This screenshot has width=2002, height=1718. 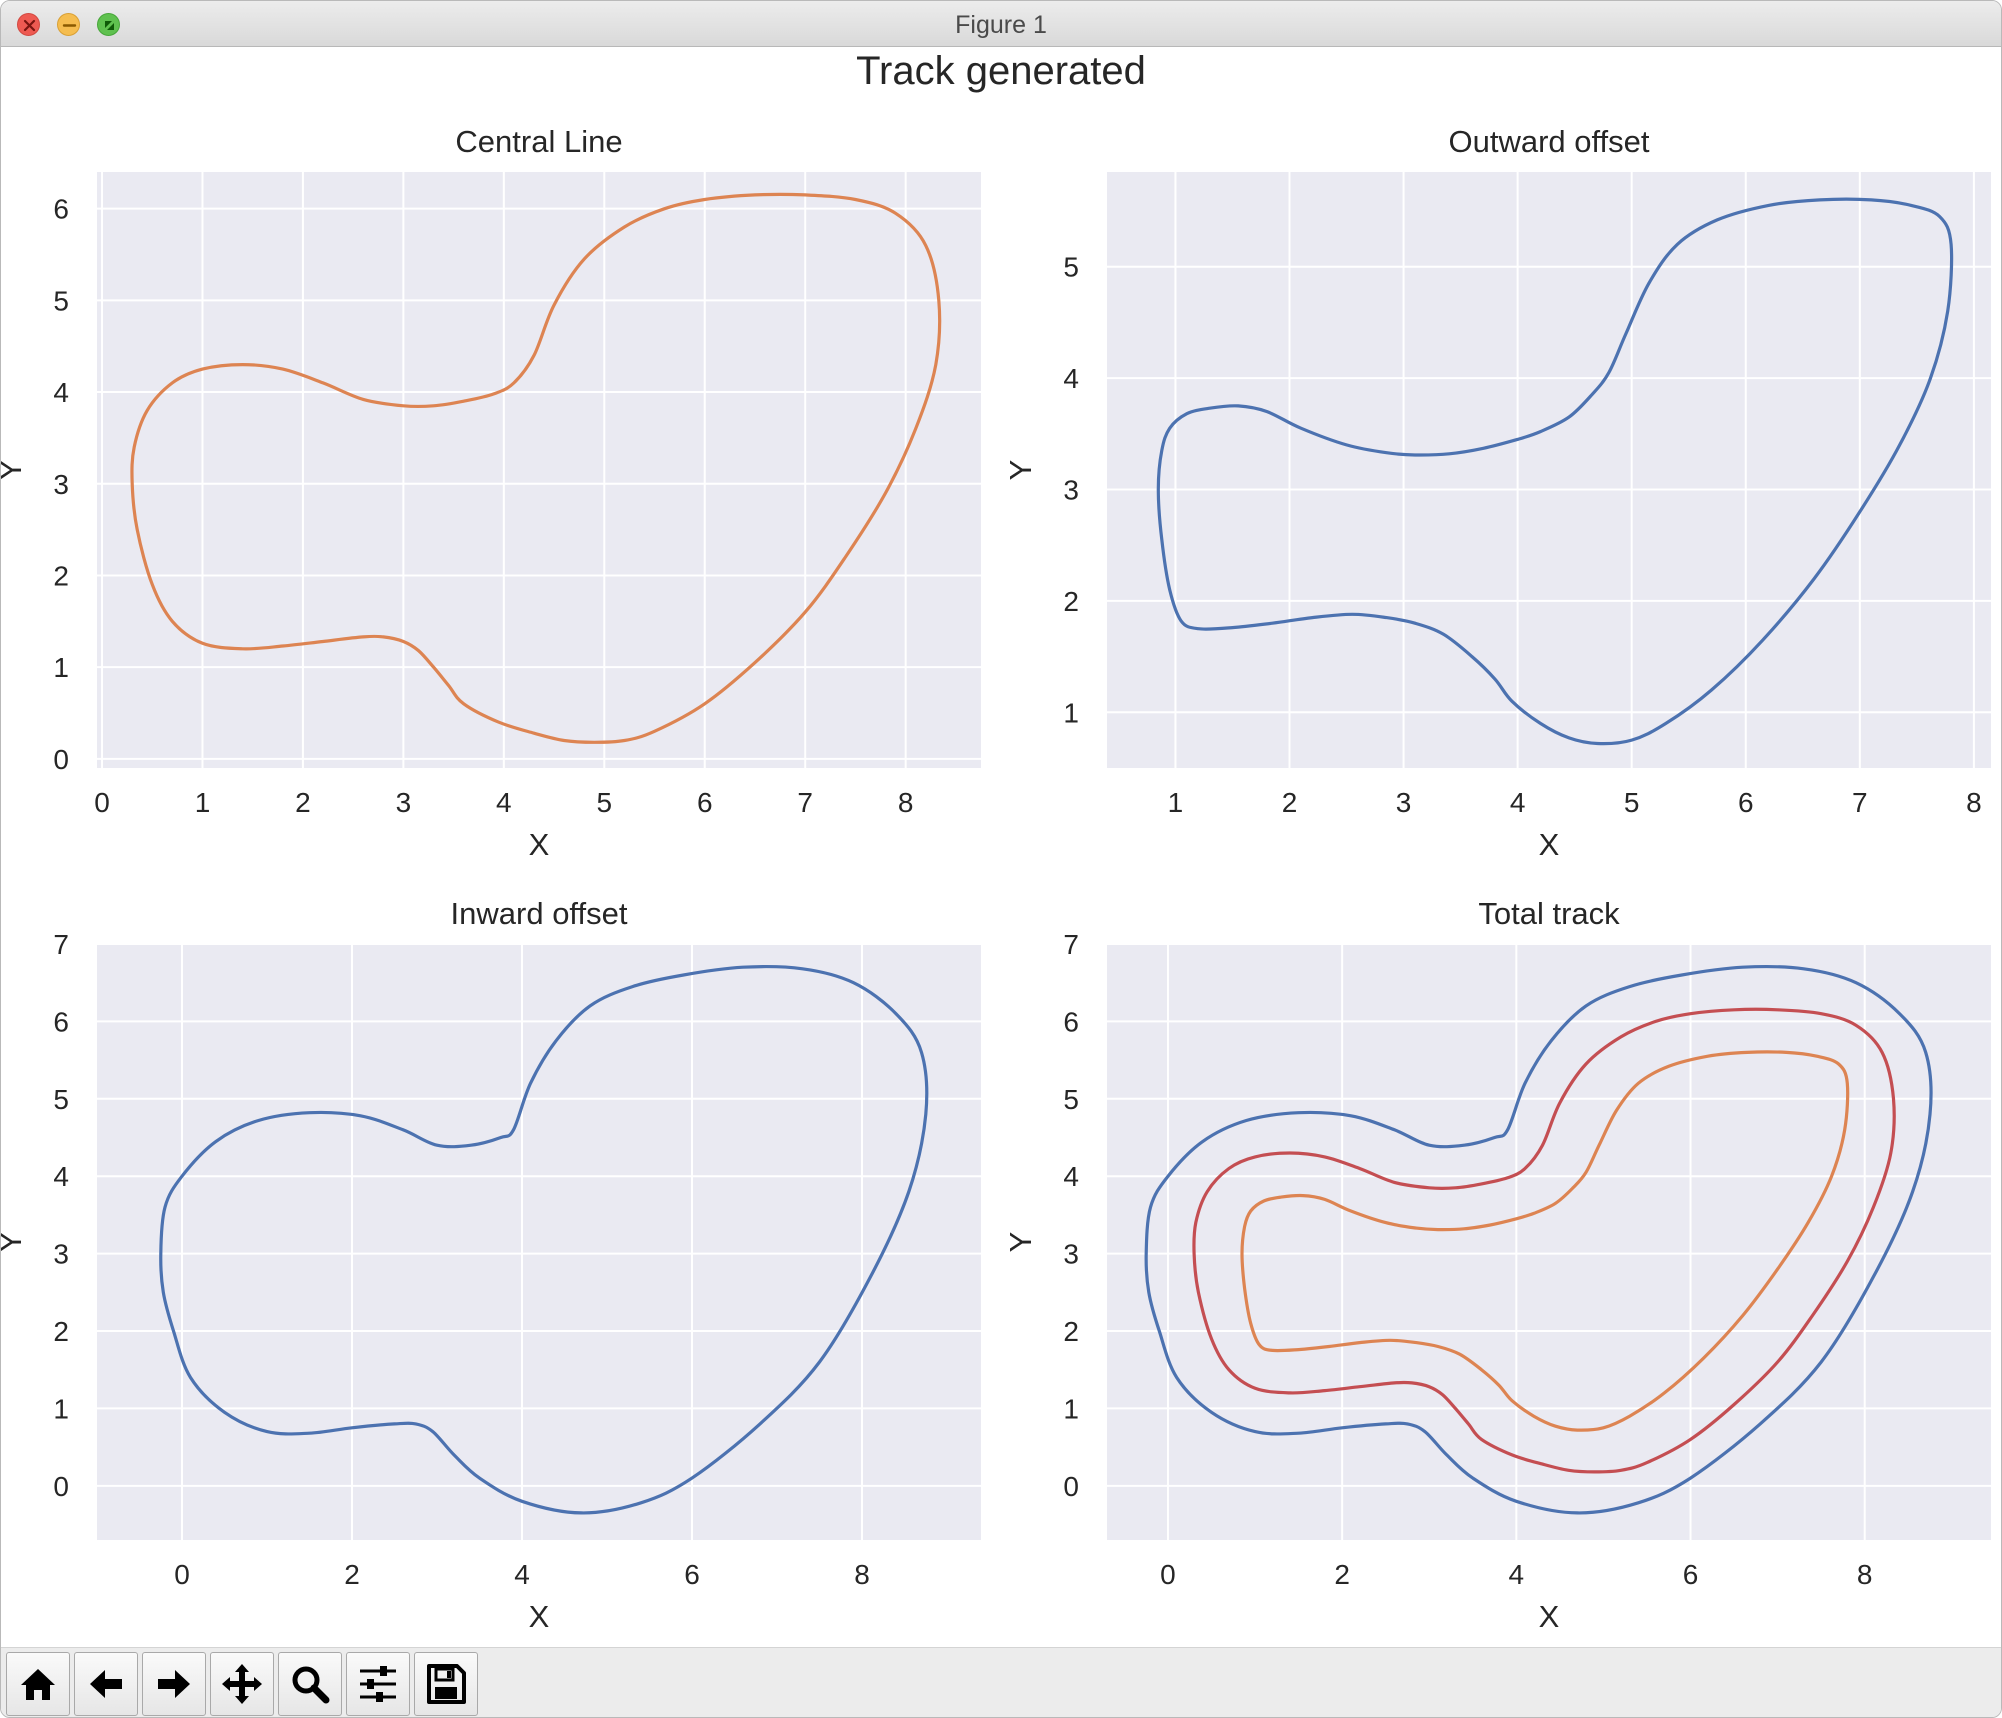 I want to click on save-icon, so click(x=446, y=1684).